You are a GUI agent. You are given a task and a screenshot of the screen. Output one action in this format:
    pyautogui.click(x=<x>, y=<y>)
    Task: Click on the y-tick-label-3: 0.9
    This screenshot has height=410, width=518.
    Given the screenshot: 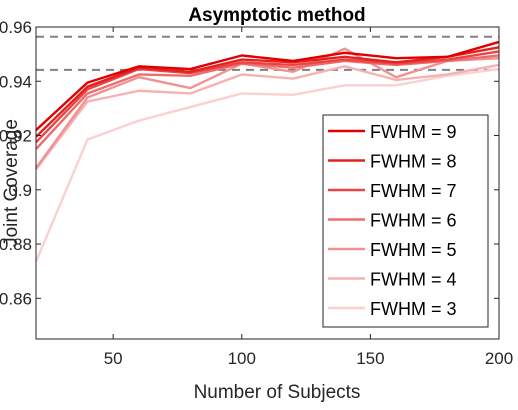 What is the action you would take?
    pyautogui.click(x=20, y=190)
    